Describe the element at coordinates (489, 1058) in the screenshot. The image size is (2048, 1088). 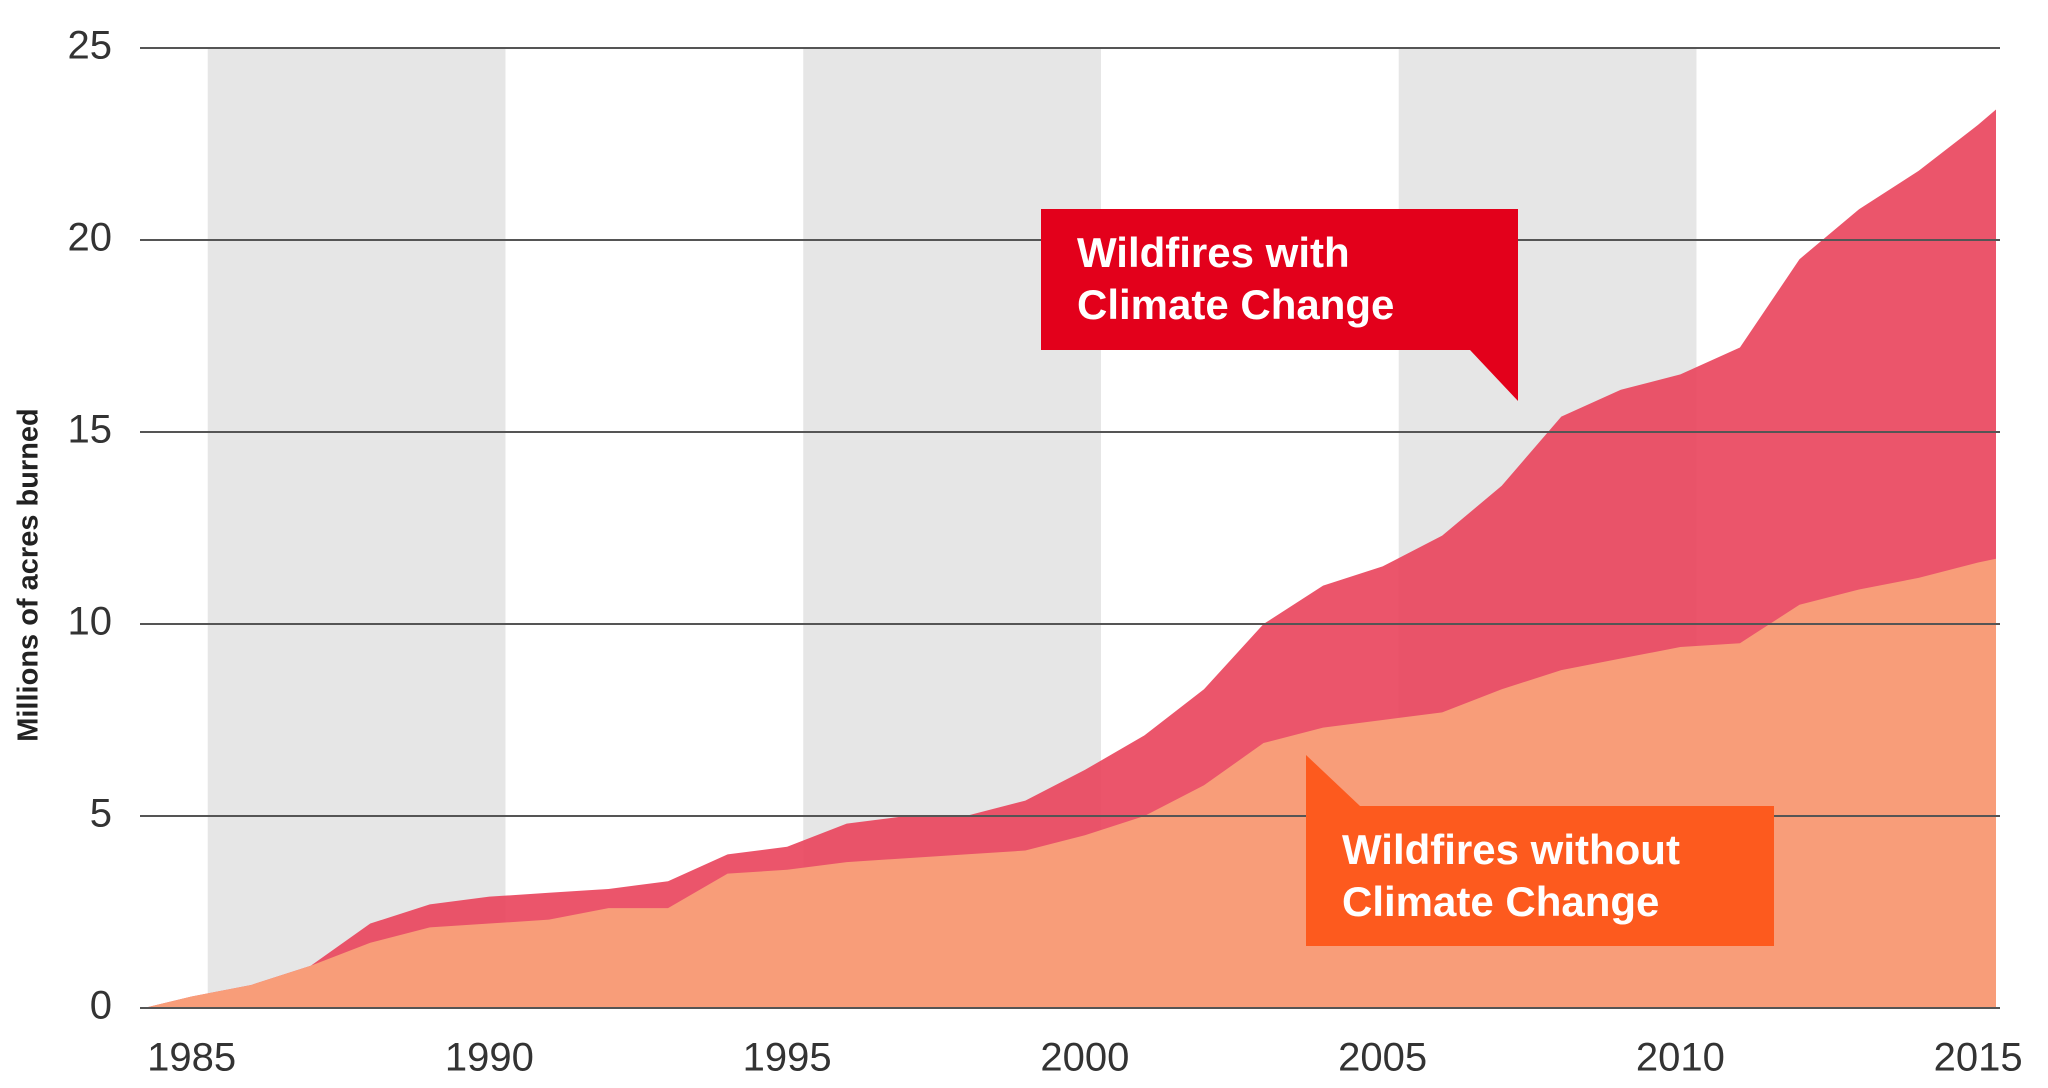
I see `x-tick-label: 1990` at that location.